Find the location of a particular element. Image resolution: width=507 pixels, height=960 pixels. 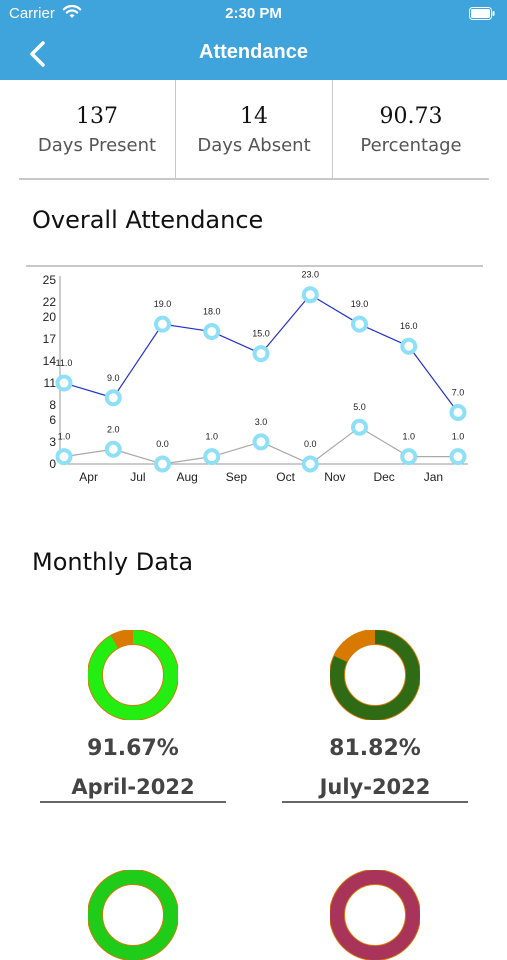

data-label: 2.0 is located at coordinates (113, 429).